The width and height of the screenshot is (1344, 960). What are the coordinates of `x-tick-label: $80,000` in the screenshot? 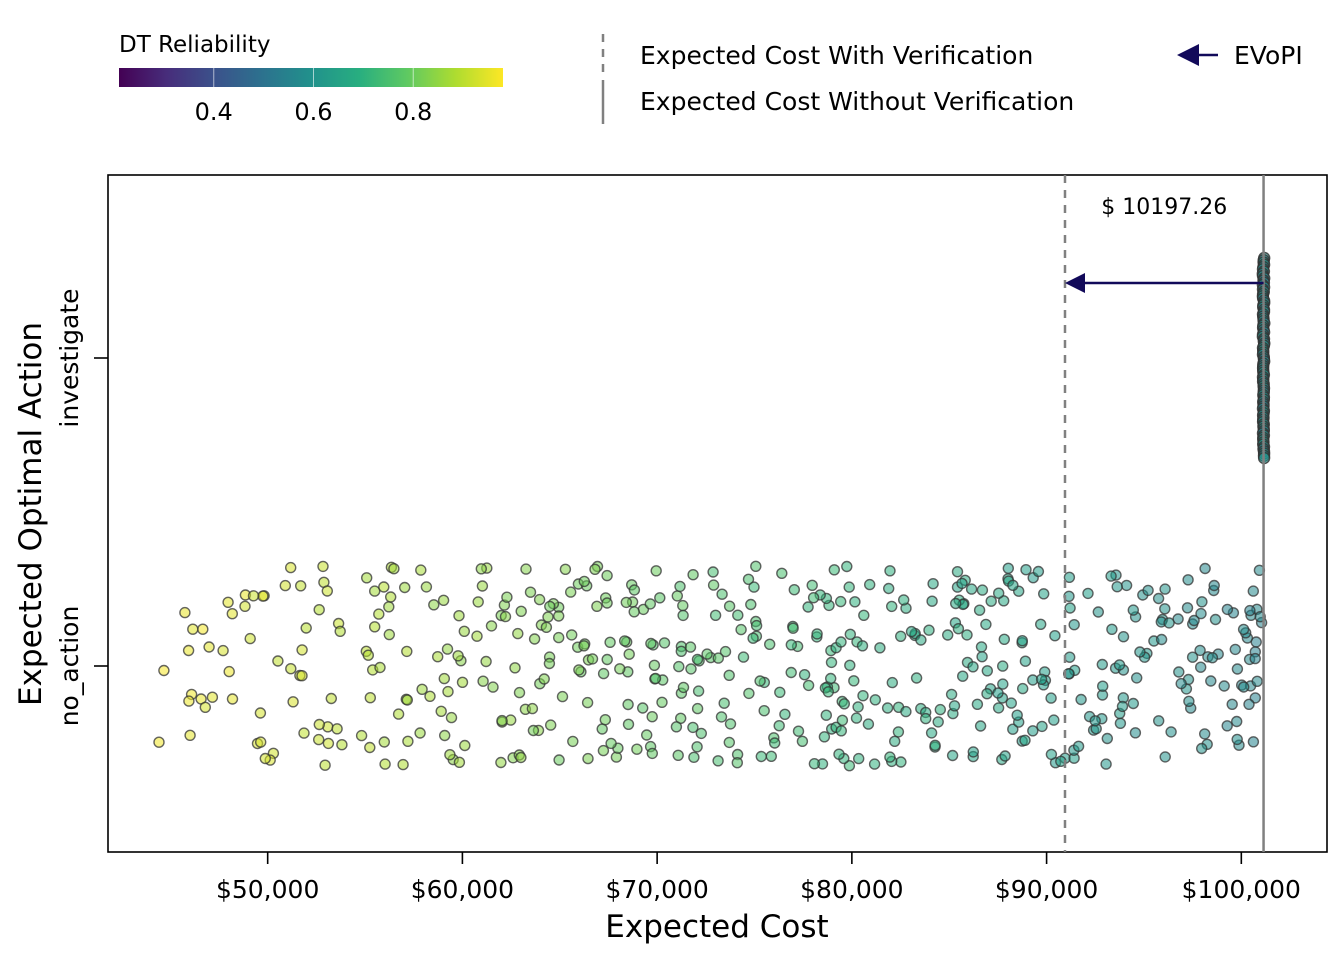 It's located at (851, 889).